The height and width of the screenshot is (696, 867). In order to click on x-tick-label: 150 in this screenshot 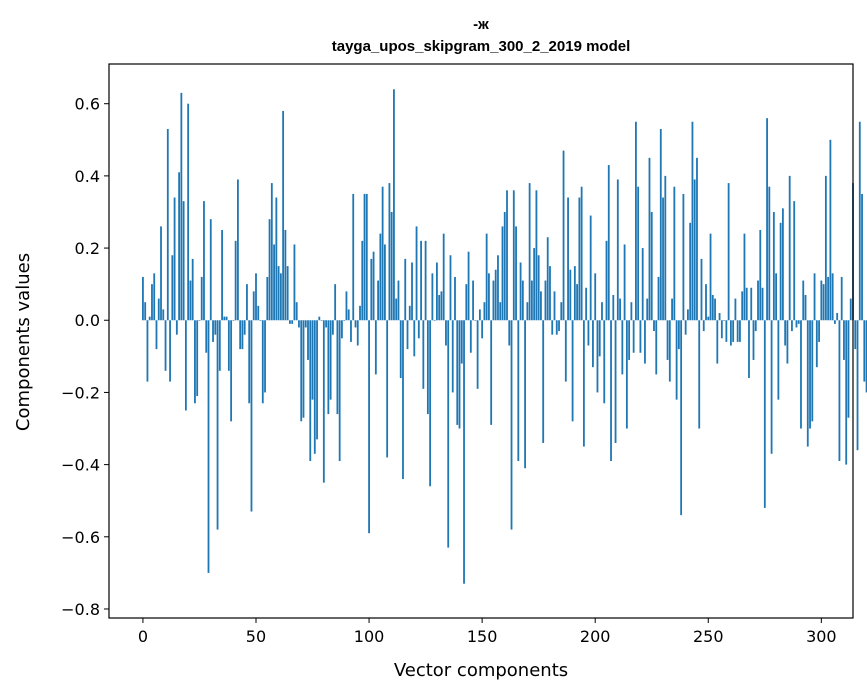, I will do `click(482, 636)`.